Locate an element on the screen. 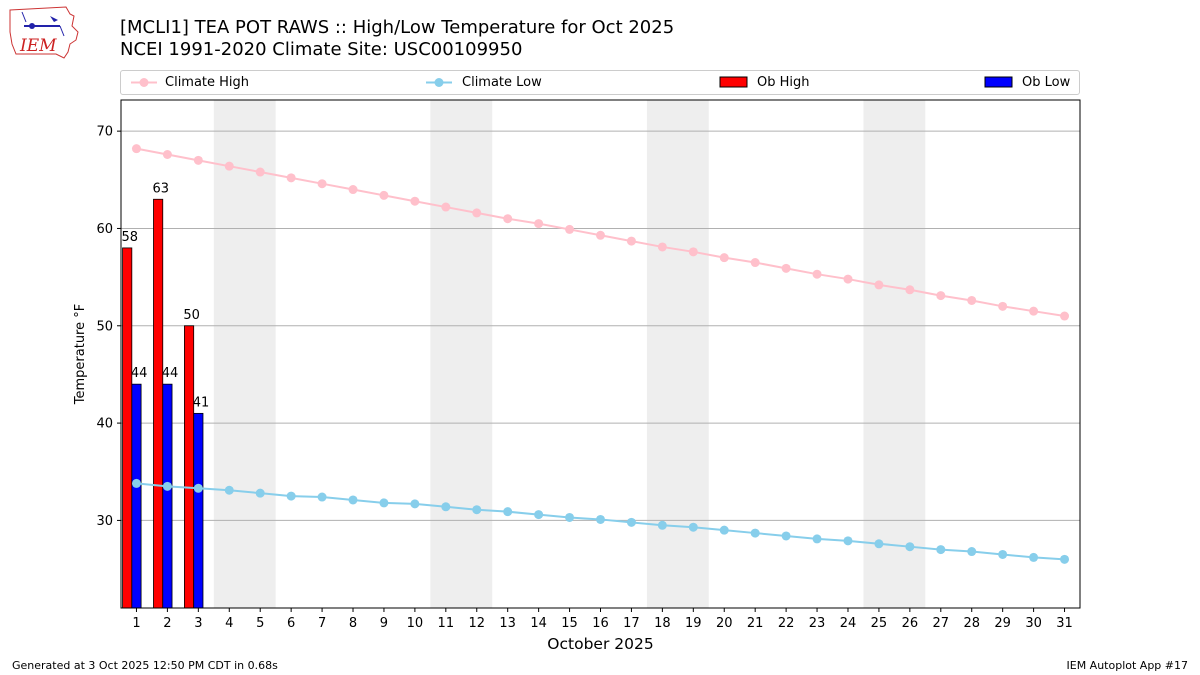 This screenshot has height=675, width=1200. legend-label: Ob Low is located at coordinates (1046, 82).